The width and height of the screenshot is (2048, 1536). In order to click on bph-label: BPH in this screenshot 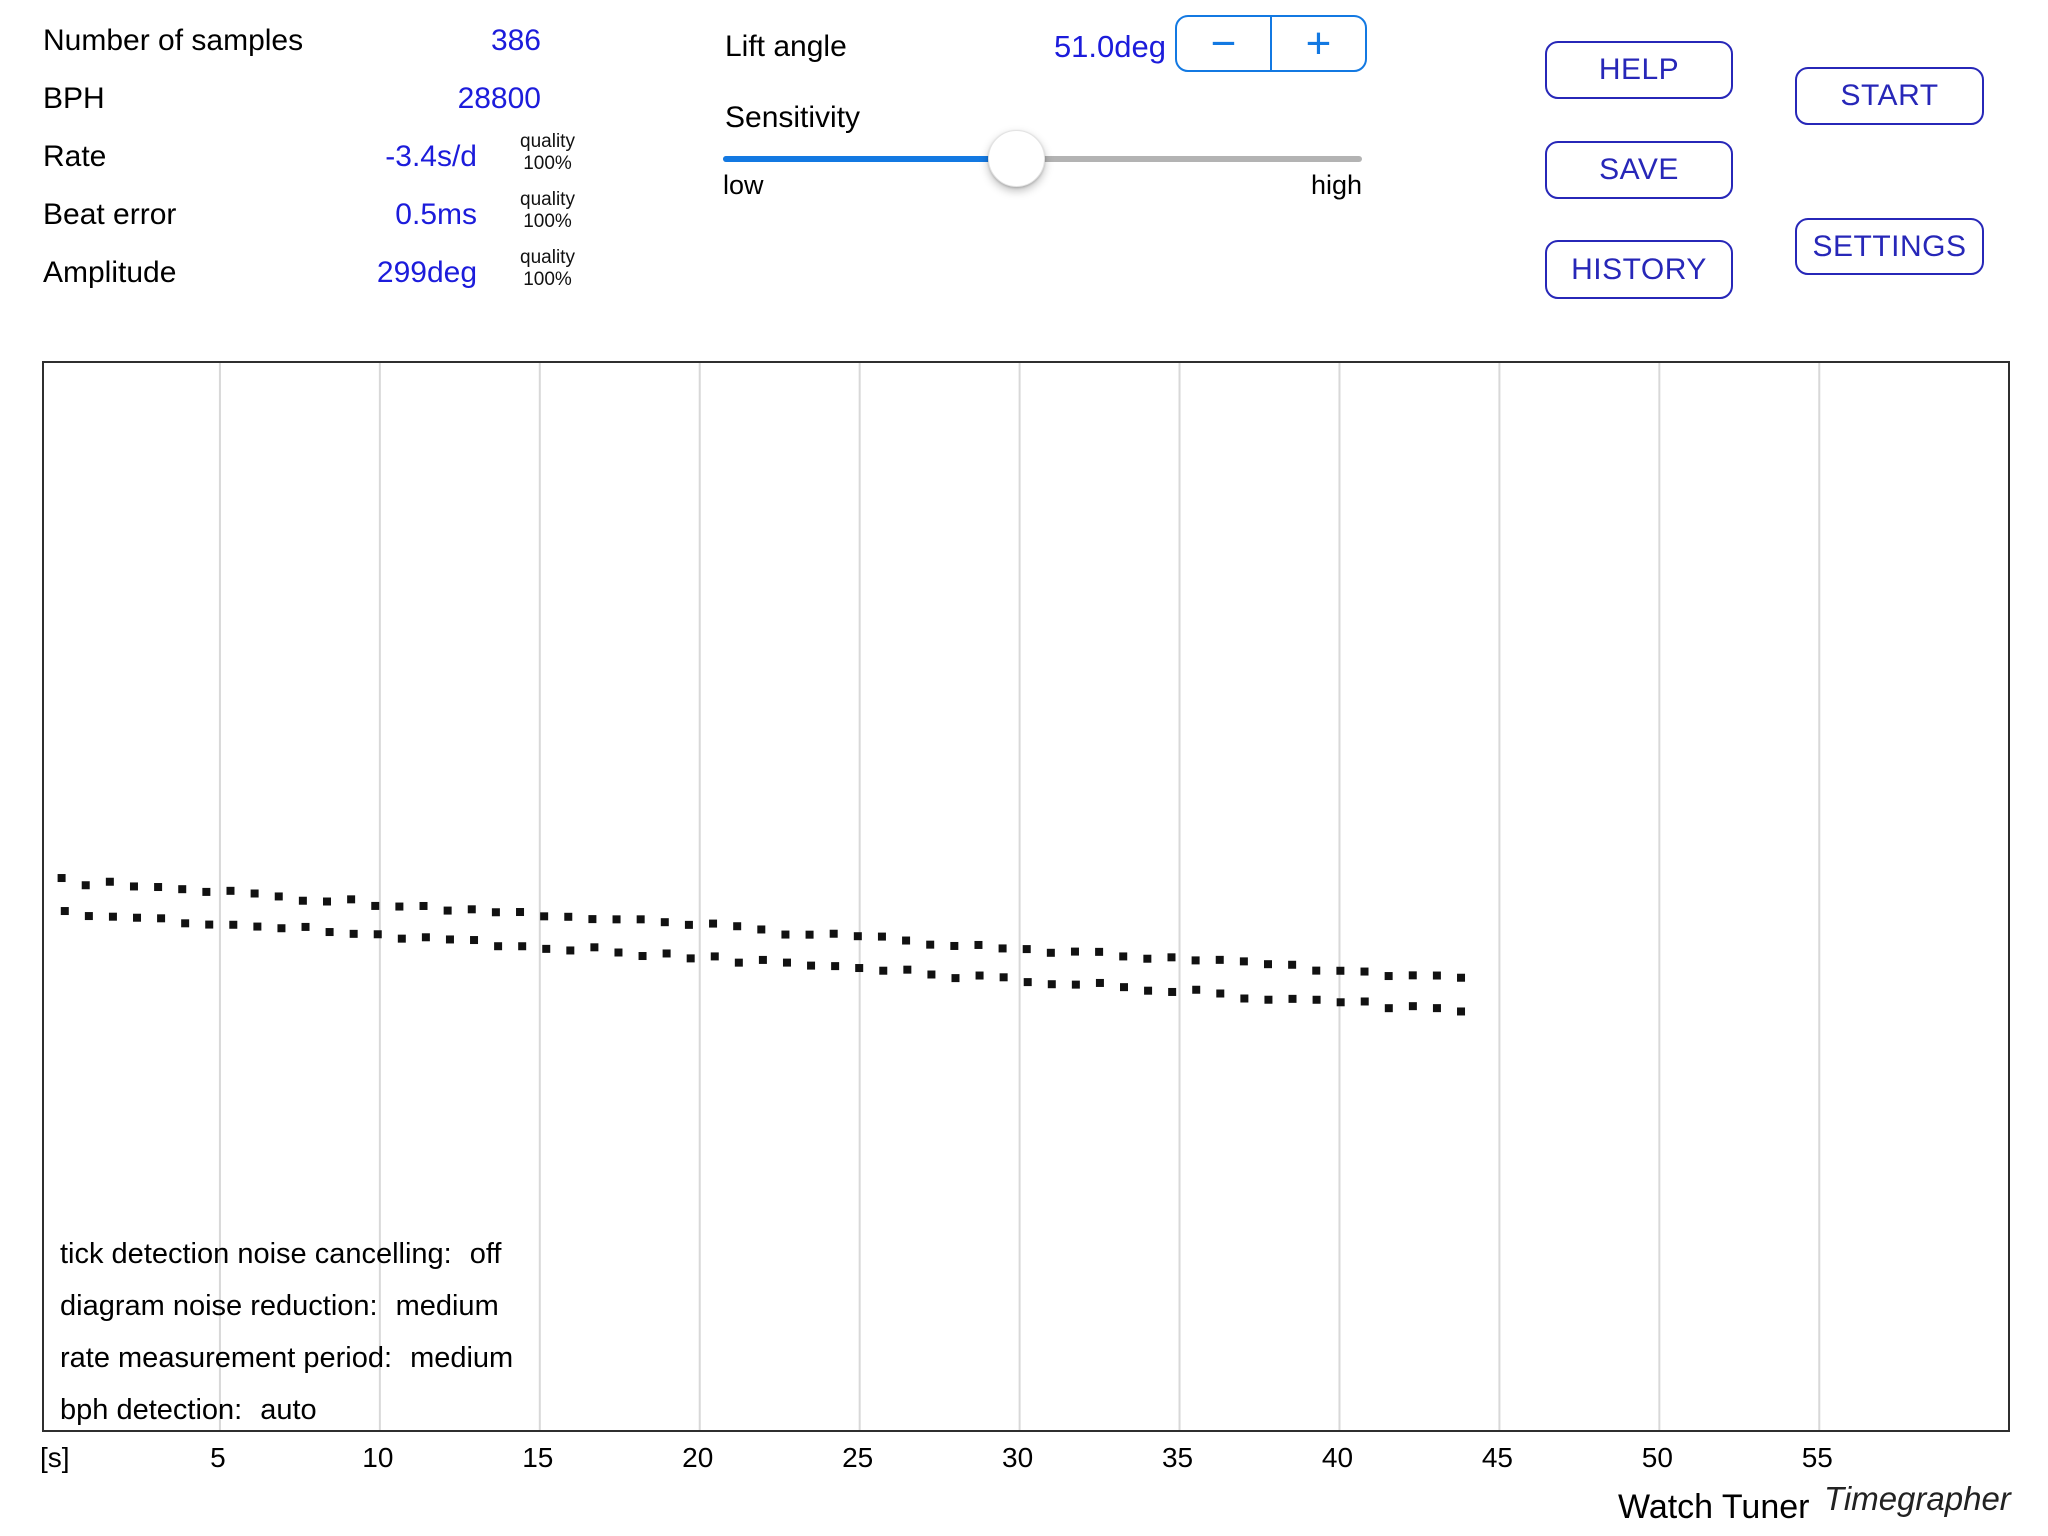, I will do `click(74, 98)`.